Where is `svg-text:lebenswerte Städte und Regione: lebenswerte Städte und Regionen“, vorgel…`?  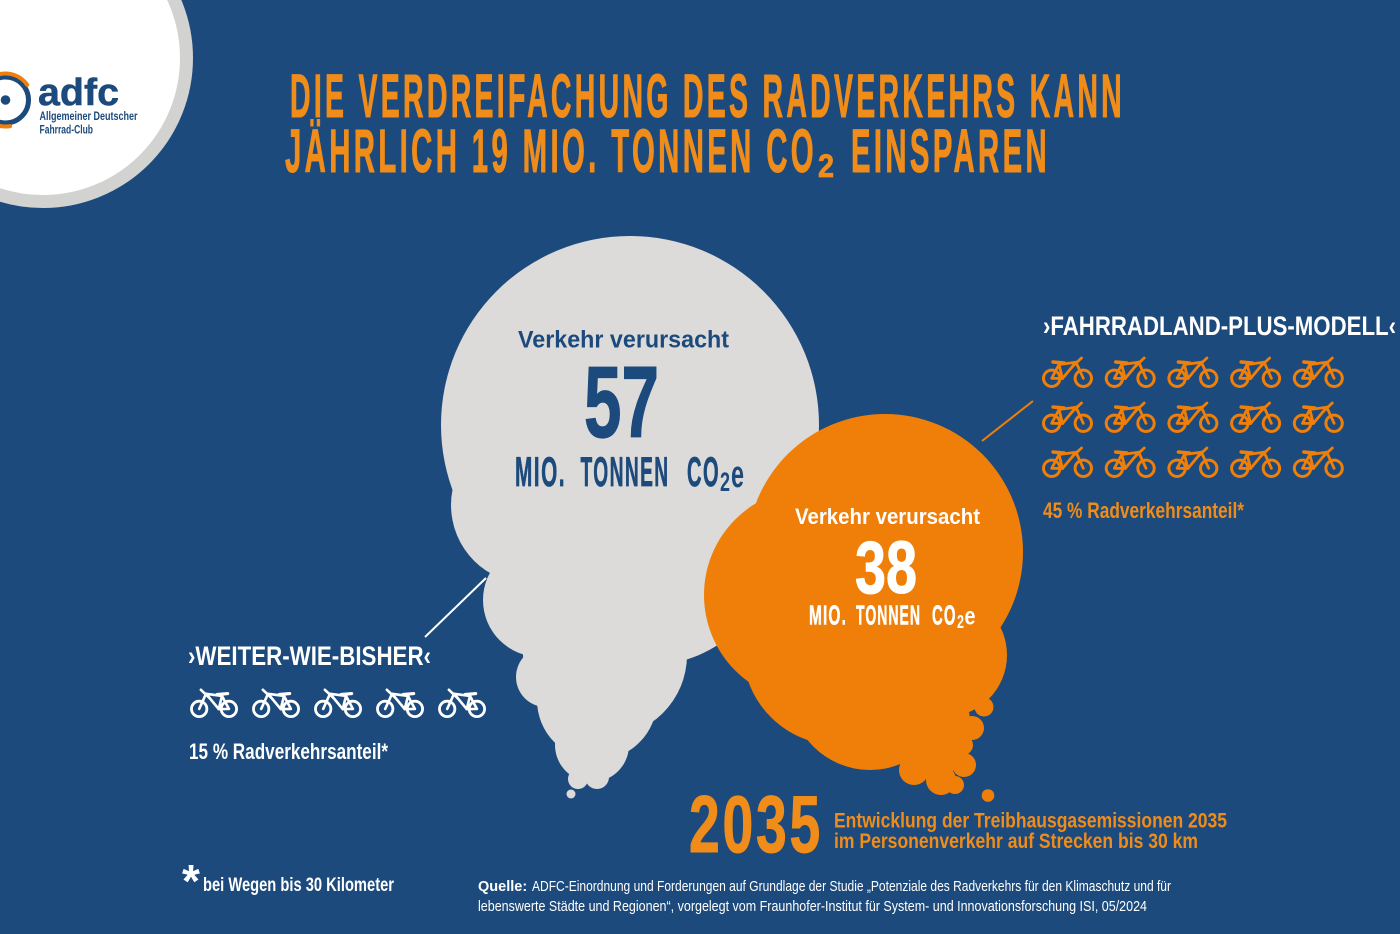 svg-text:lebenswerte Städte und Regione: lebenswerte Städte und Regionen“, vorgel… is located at coordinates (812, 907).